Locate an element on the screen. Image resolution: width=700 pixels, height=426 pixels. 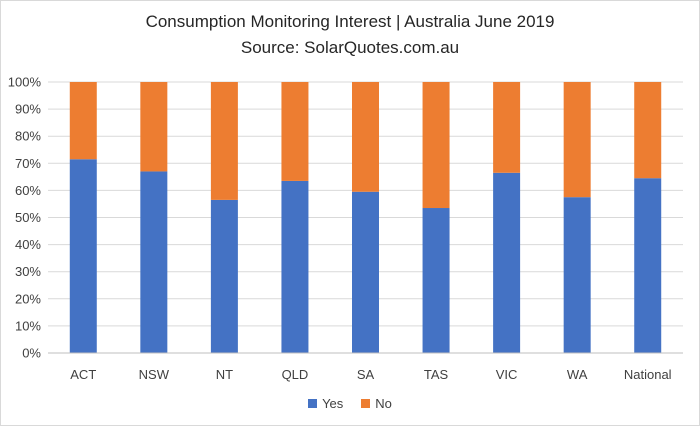
y-tick-label: 40% is located at coordinates (28, 244).